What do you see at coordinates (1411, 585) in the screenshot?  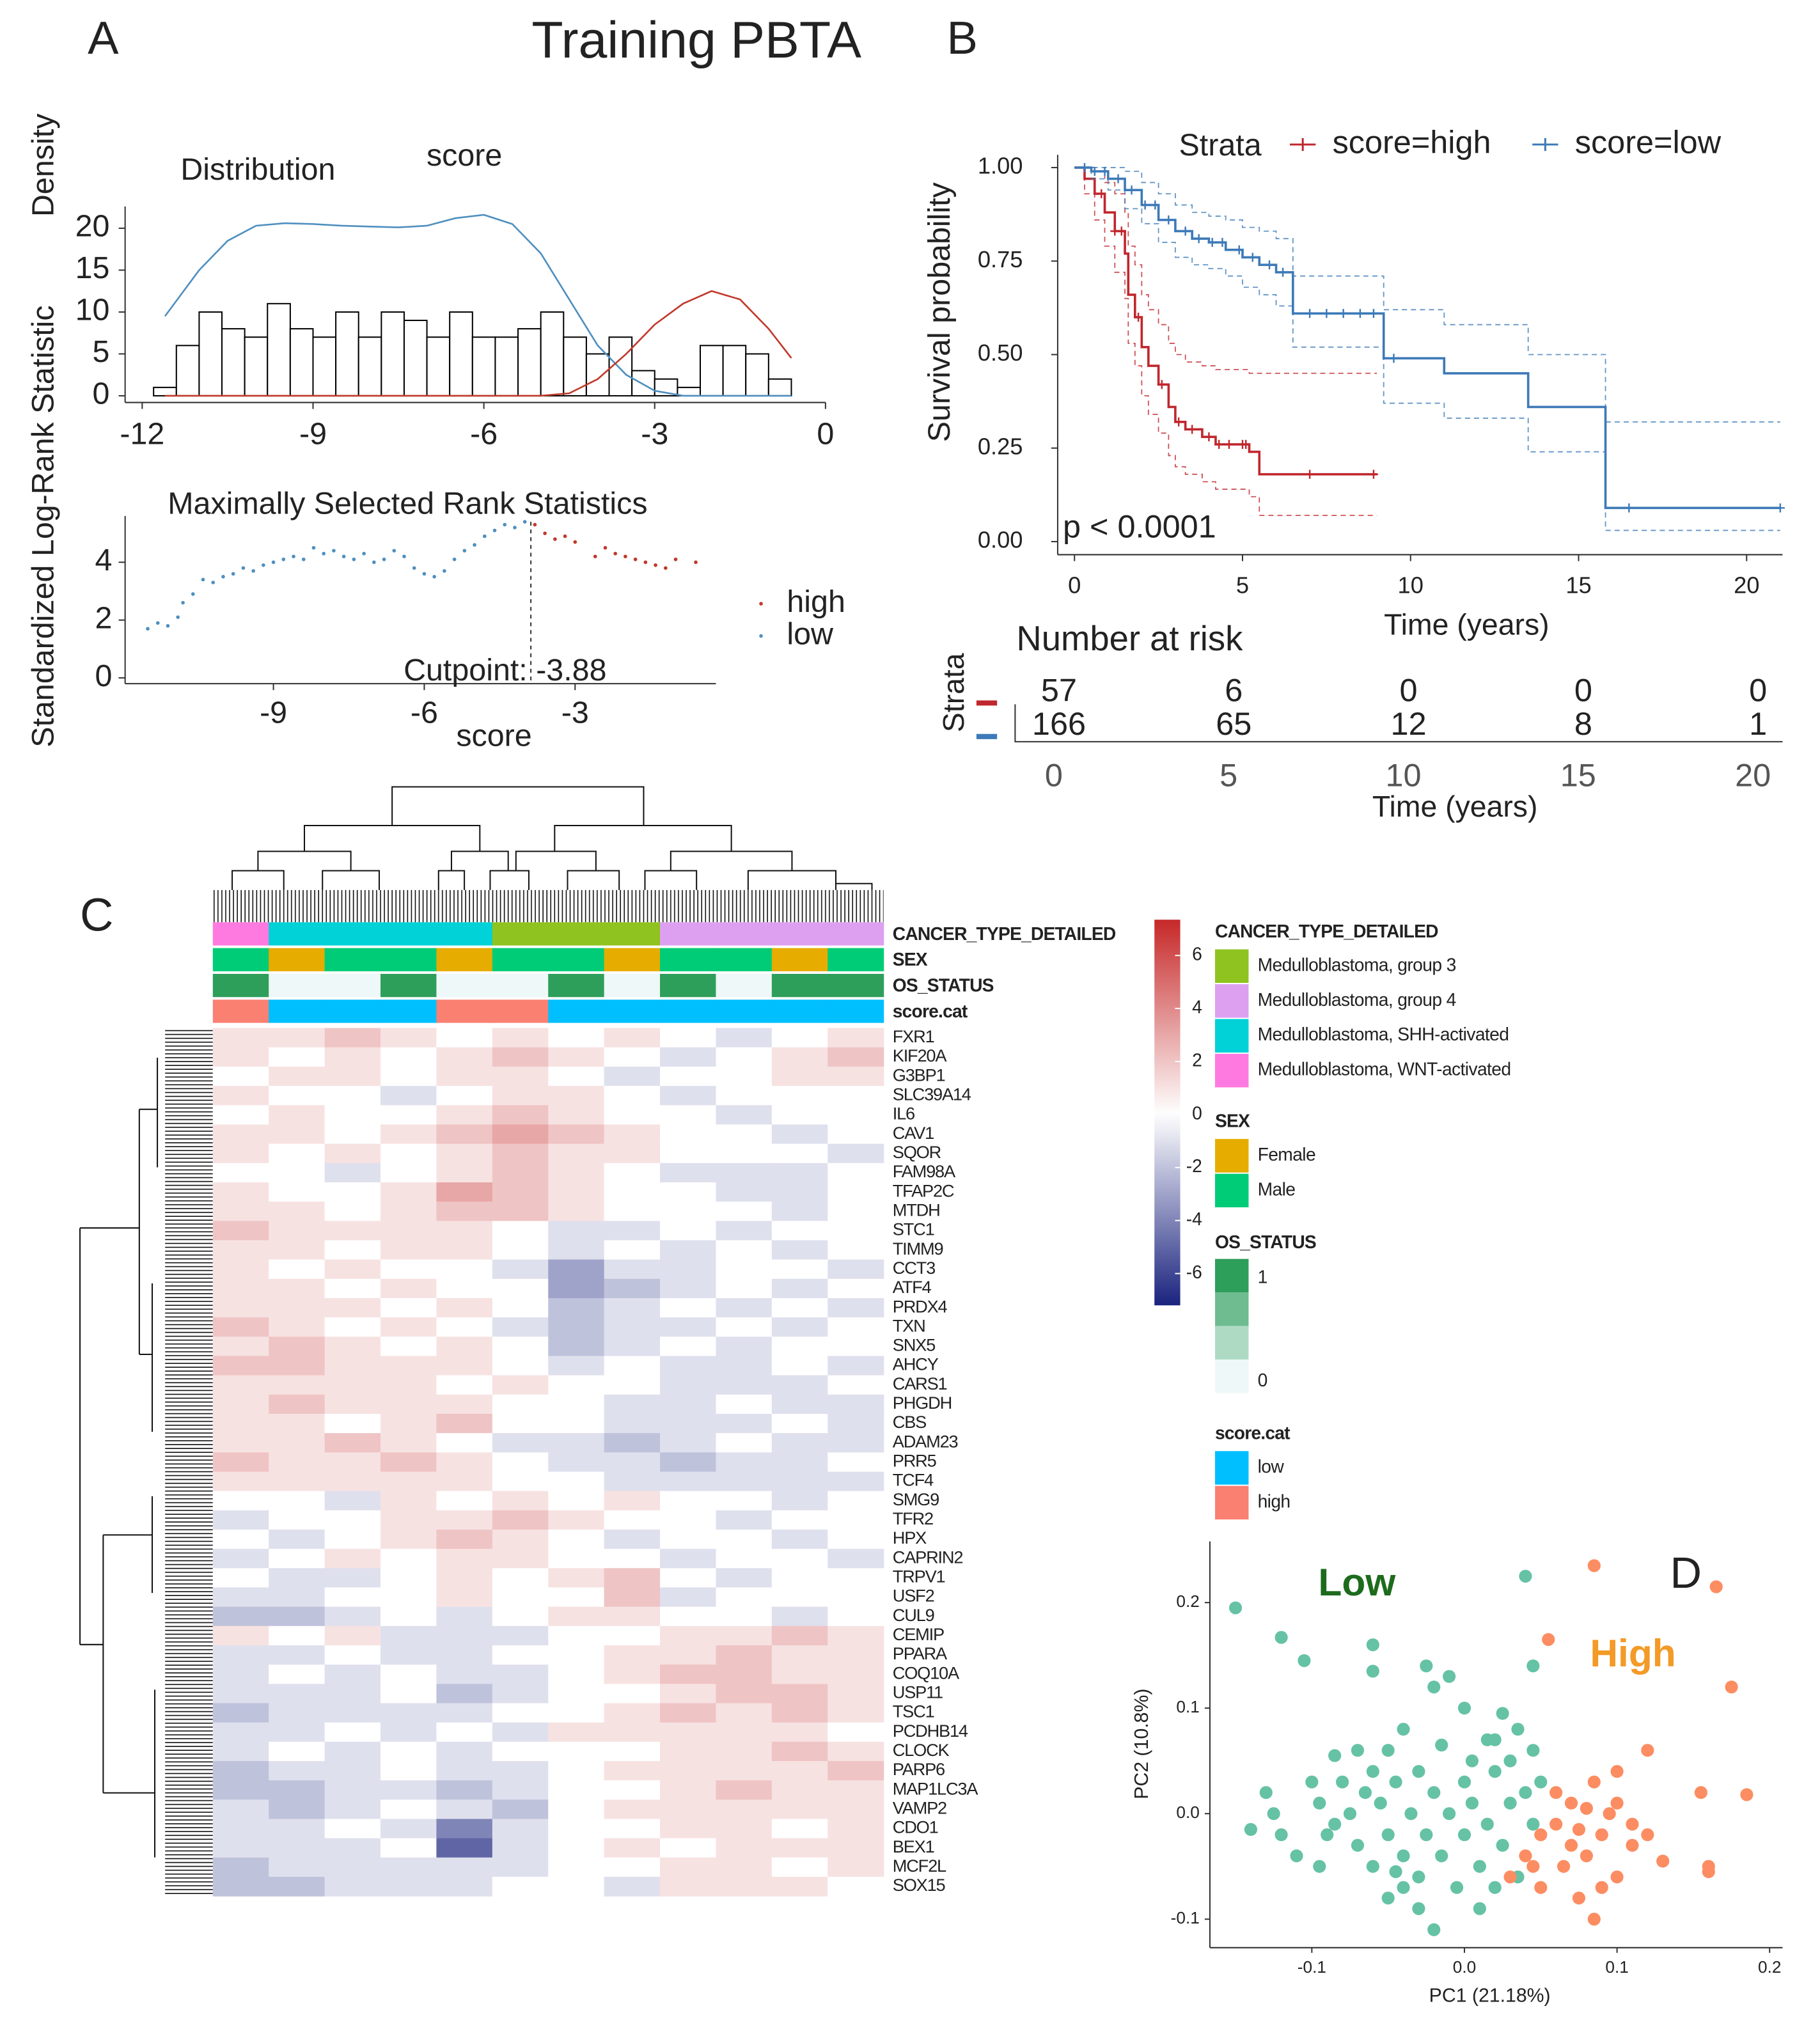 I see `x-tick-label: 10` at bounding box center [1411, 585].